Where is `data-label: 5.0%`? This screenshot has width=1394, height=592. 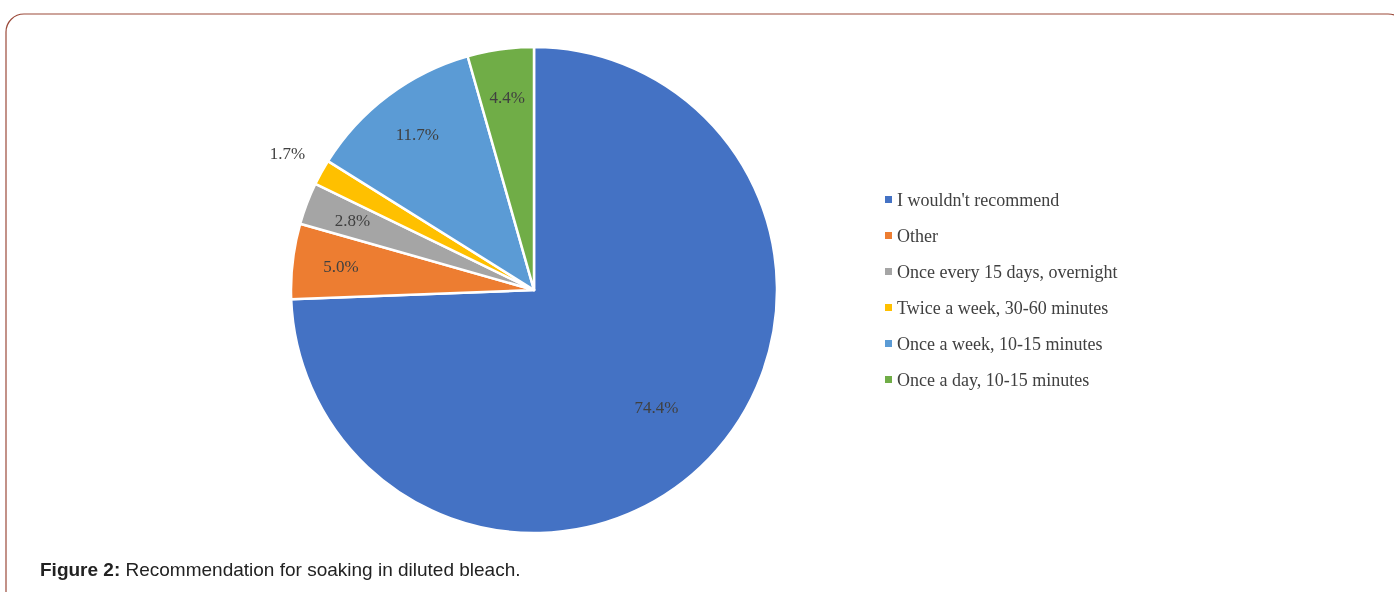
data-label: 5.0% is located at coordinates (341, 267).